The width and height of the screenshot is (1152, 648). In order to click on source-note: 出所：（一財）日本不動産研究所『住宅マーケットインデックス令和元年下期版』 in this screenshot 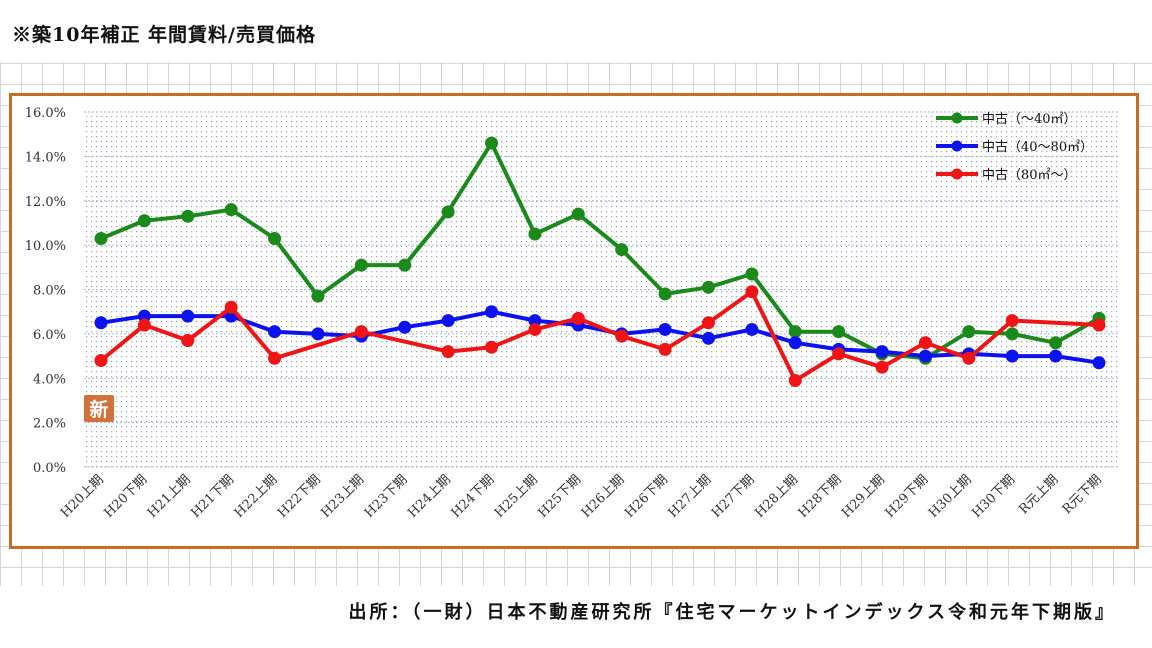, I will do `click(732, 612)`.